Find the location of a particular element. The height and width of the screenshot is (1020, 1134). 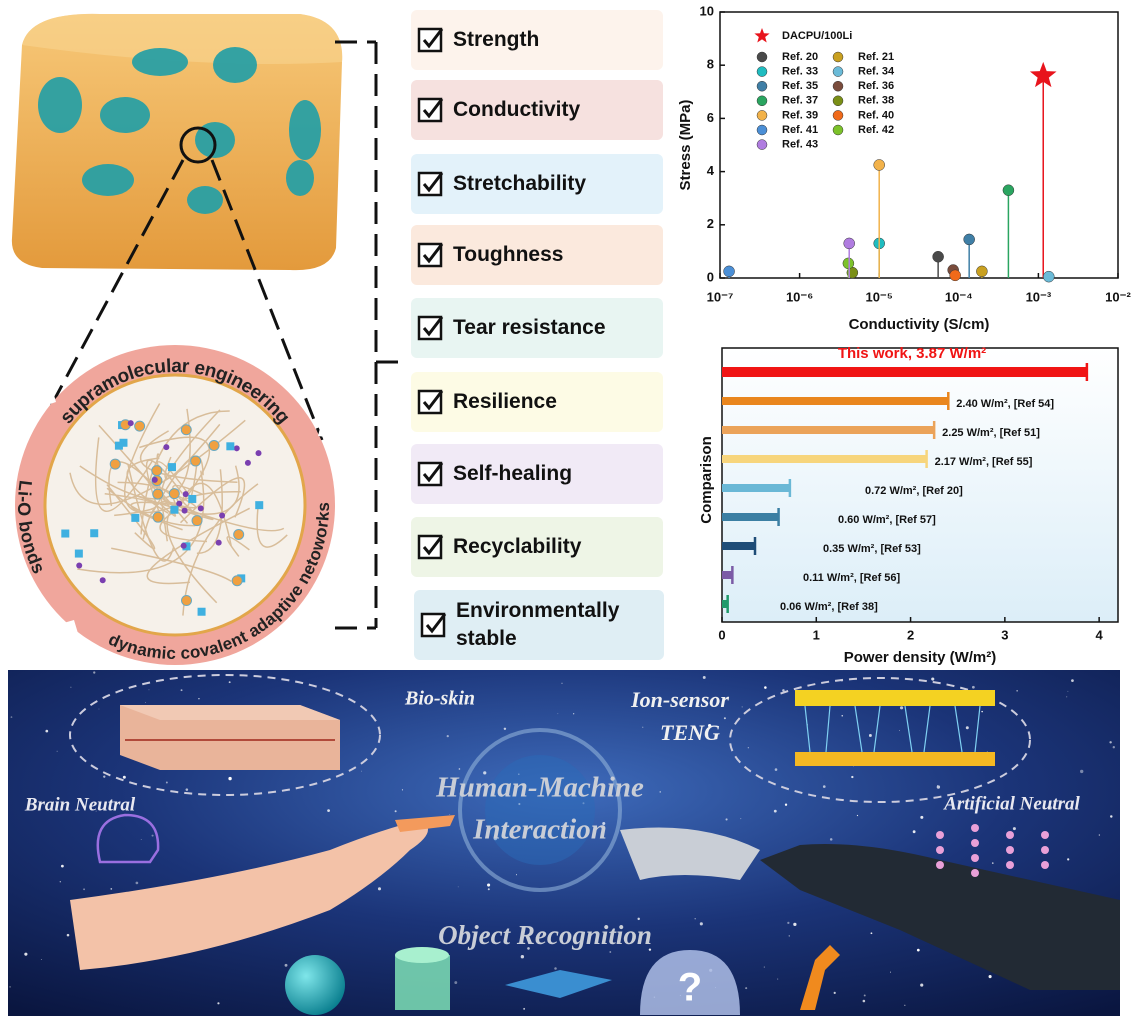

x-tick-label: 10⁻⁵ is located at coordinates (878, 296).